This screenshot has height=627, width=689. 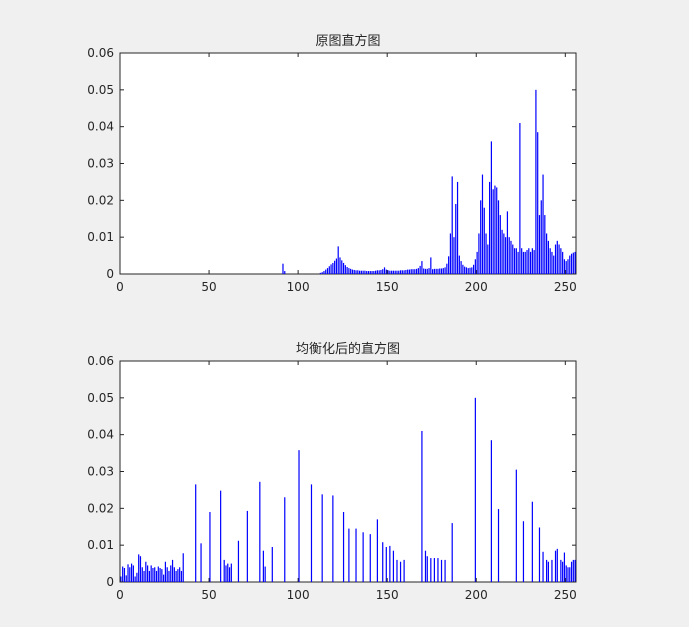 What do you see at coordinates (565, 595) in the screenshot?
I see `x-tick-label: 250` at bounding box center [565, 595].